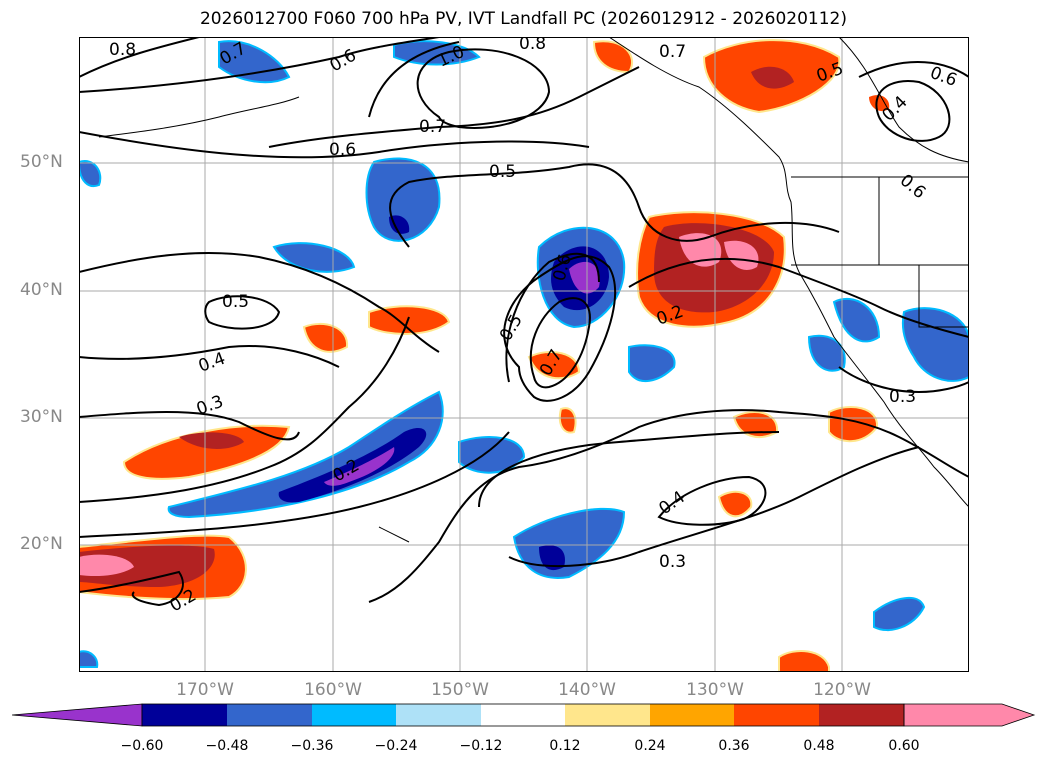 This screenshot has width=1047, height=765. Describe the element at coordinates (333, 690) in the screenshot. I see `lon-label: 160°W` at that location.